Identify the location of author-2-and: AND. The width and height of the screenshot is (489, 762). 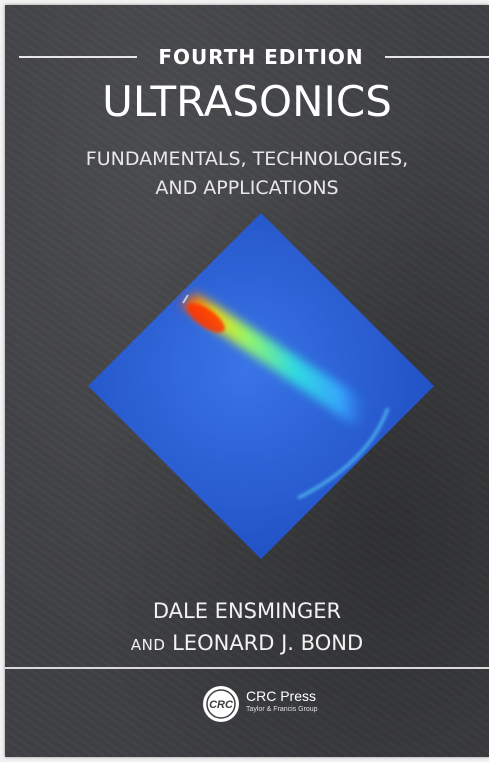
(148, 645).